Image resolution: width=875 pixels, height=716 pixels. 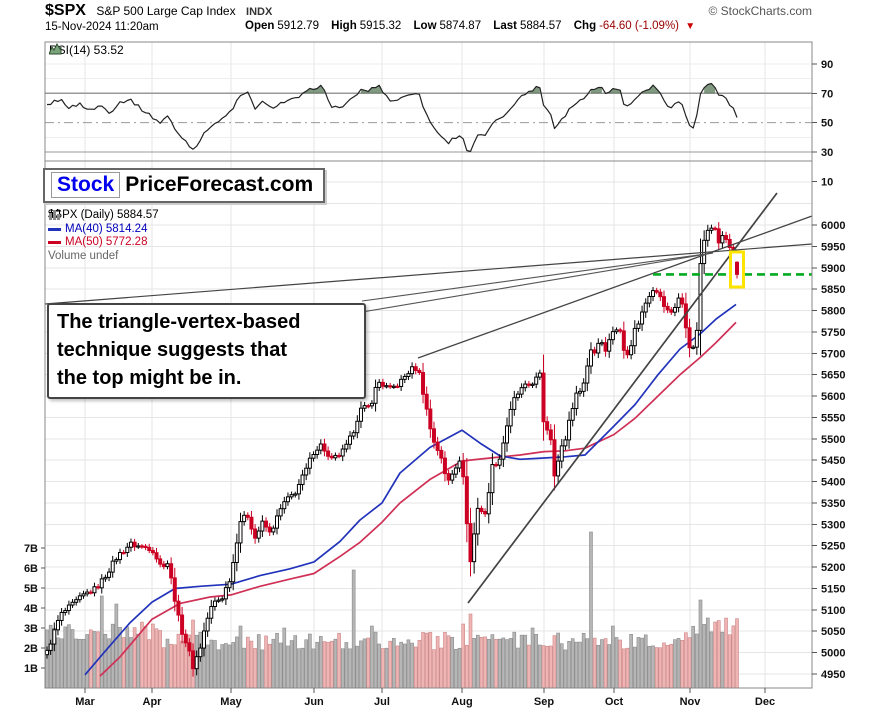 What do you see at coordinates (537, 282) in the screenshot?
I see `callout-wedge-bottom` at bounding box center [537, 282].